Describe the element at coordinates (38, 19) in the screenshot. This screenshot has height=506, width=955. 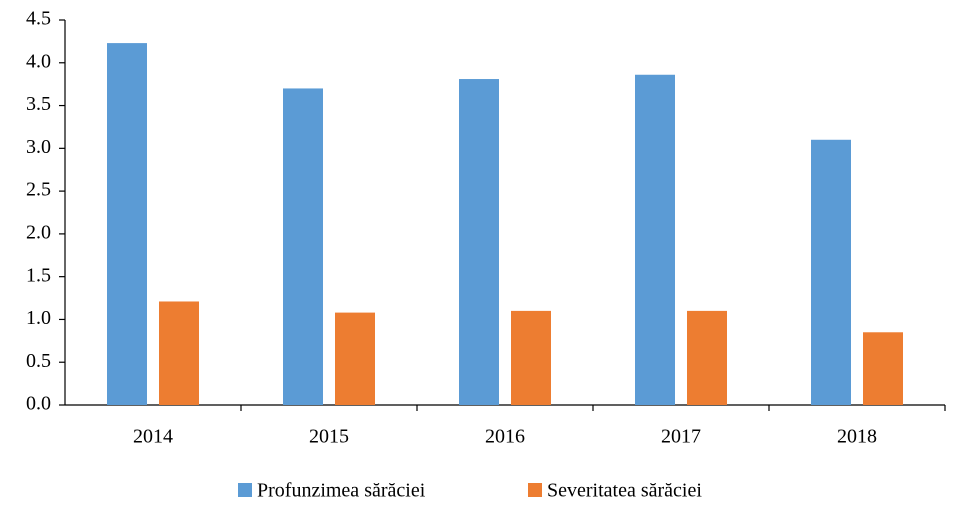
I see `y-tick-label: 4.5` at that location.